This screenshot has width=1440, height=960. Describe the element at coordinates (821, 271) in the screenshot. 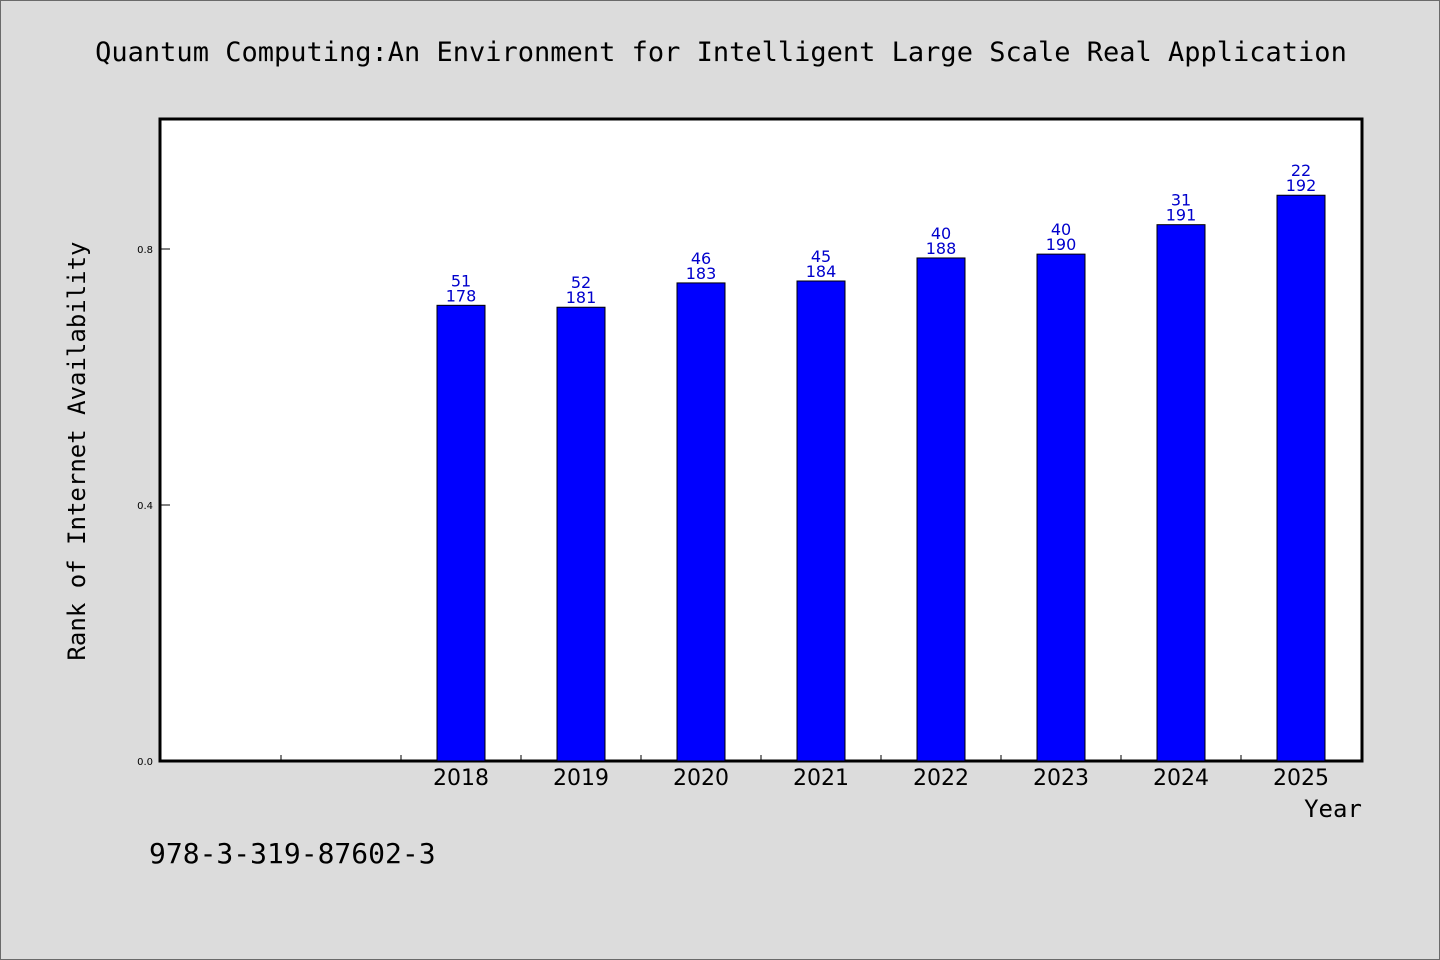

I see `bar-label-bottom: 184` at that location.